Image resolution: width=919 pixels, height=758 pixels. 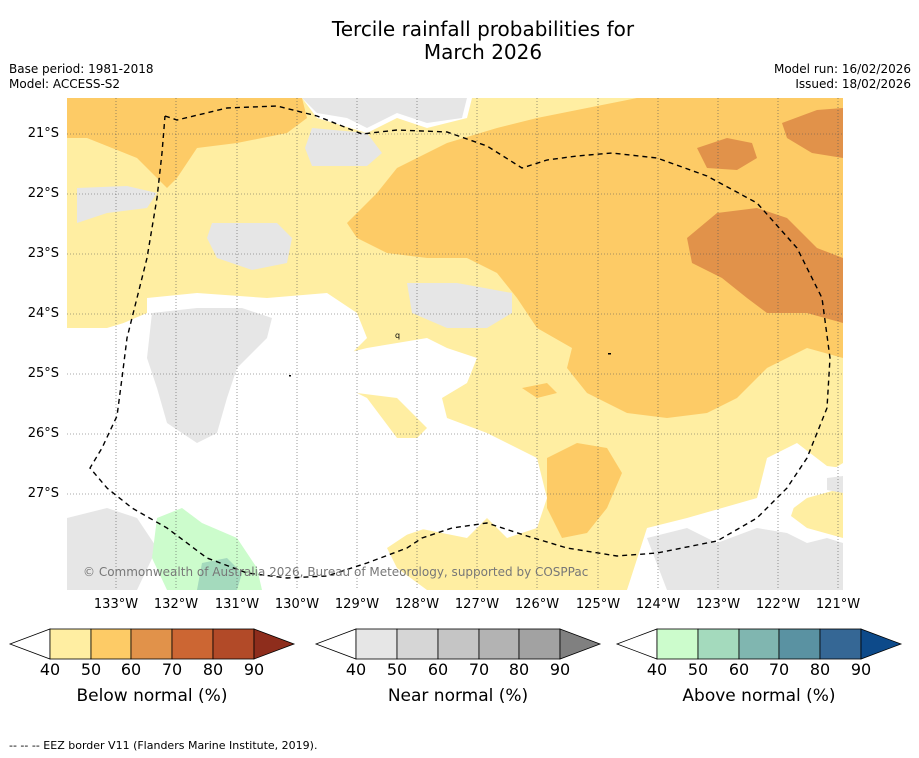 I want to click on near-normal-title: Near normal (%), so click(x=458, y=696).